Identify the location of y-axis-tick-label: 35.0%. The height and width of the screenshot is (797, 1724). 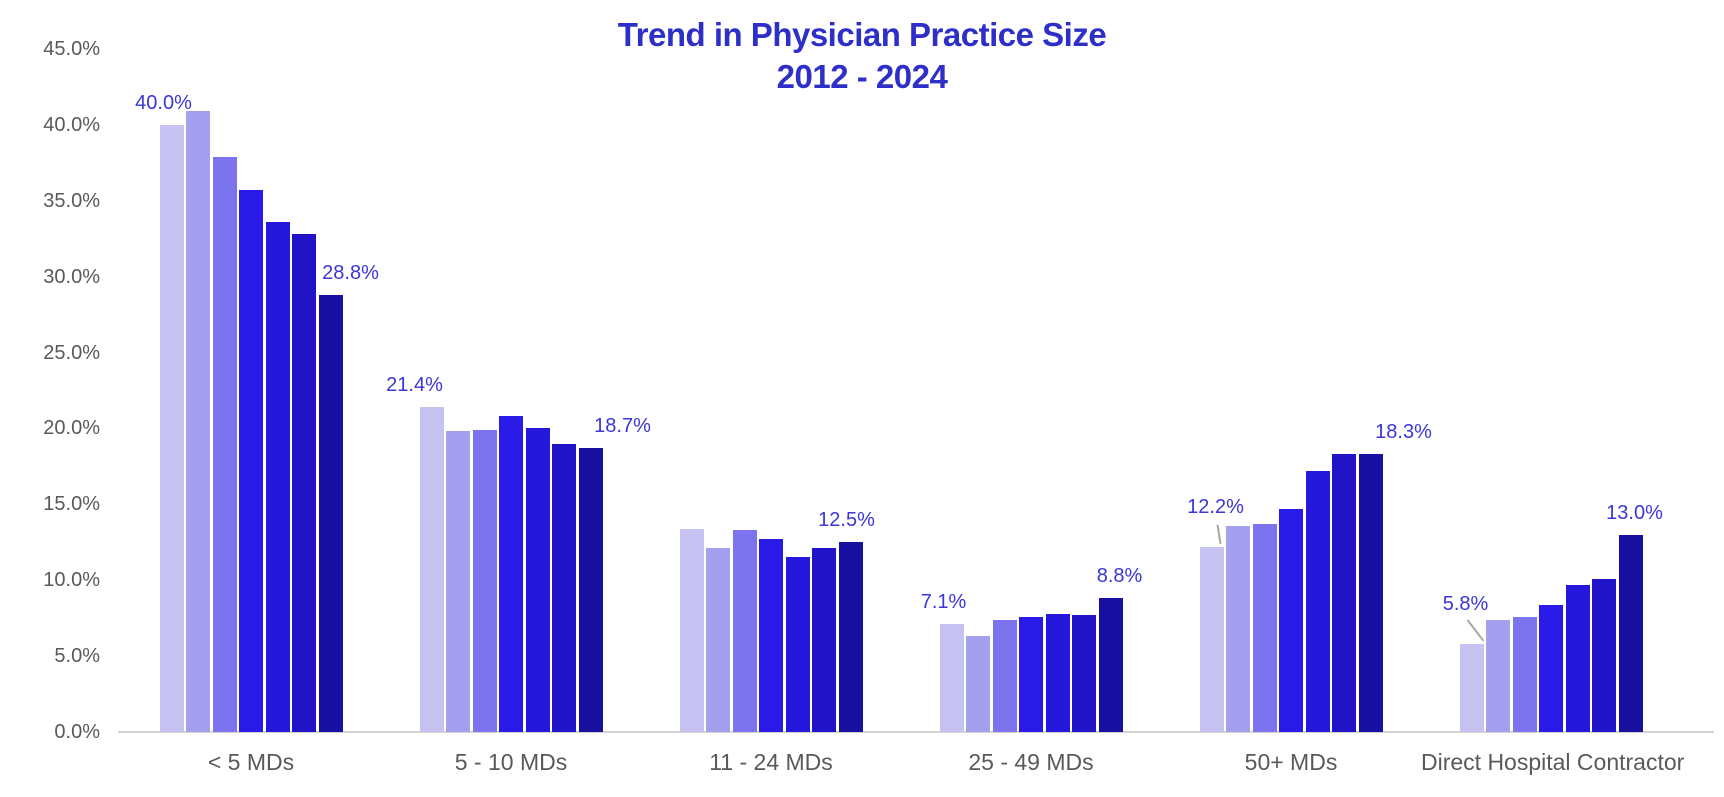
(71, 200).